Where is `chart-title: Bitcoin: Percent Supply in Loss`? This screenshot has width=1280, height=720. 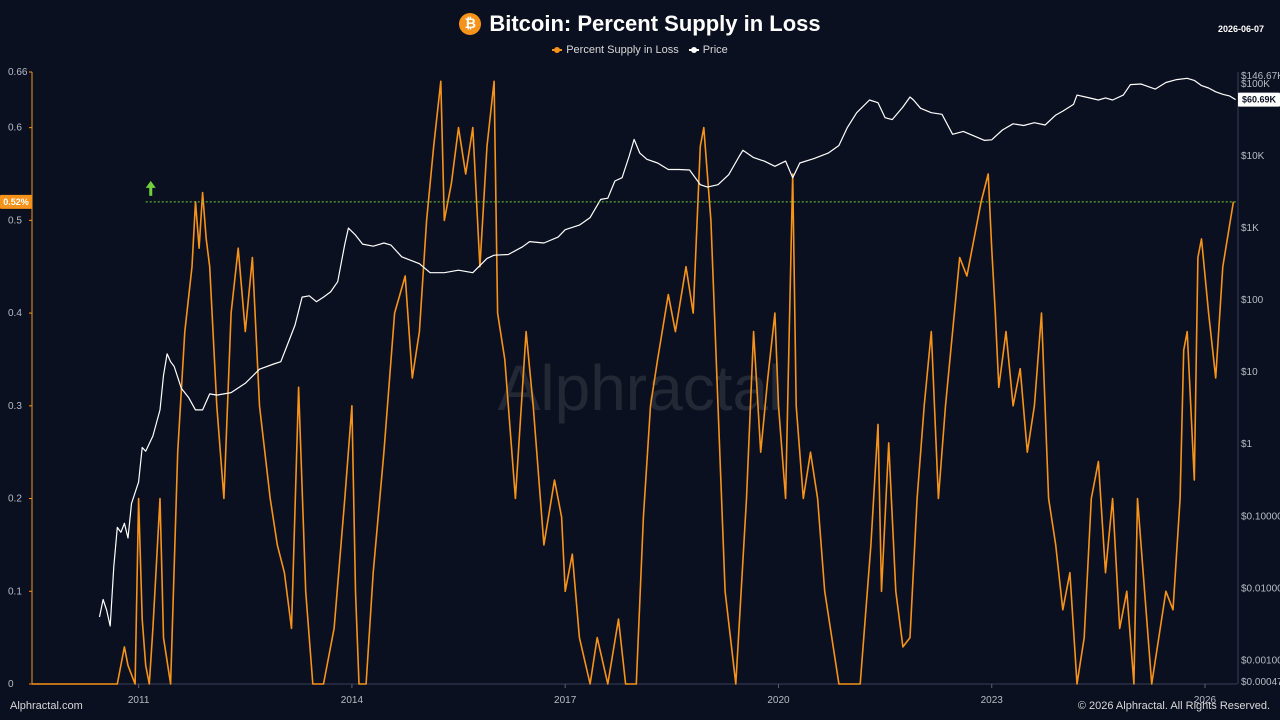 chart-title: Bitcoin: Percent Supply in Loss is located at coordinates (655, 23).